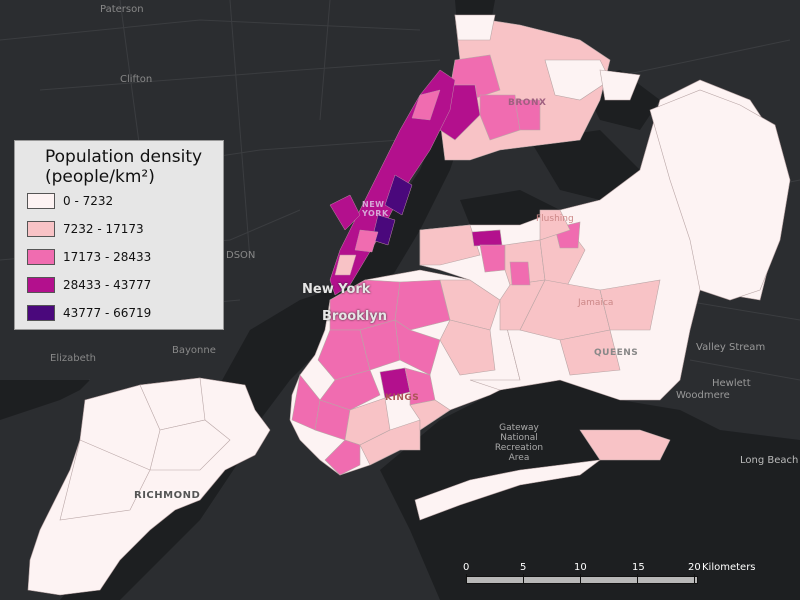  Describe the element at coordinates (336, 289) in the screenshot. I see `place-label-new-york: New York` at that location.